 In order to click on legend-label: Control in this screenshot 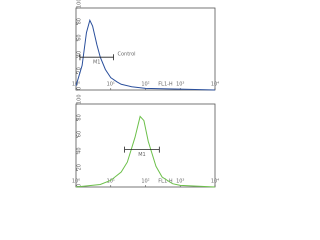, I will do `click(127, 55)`.